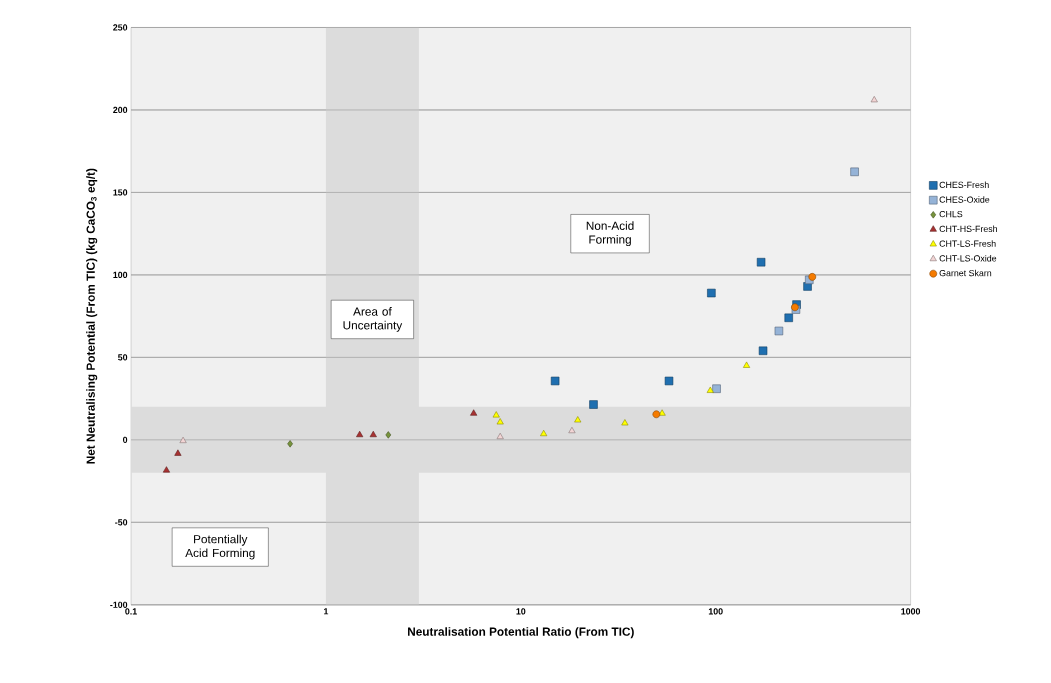 This screenshot has height=683, width=1051. I want to click on y-tick-label: 100, so click(120, 274).